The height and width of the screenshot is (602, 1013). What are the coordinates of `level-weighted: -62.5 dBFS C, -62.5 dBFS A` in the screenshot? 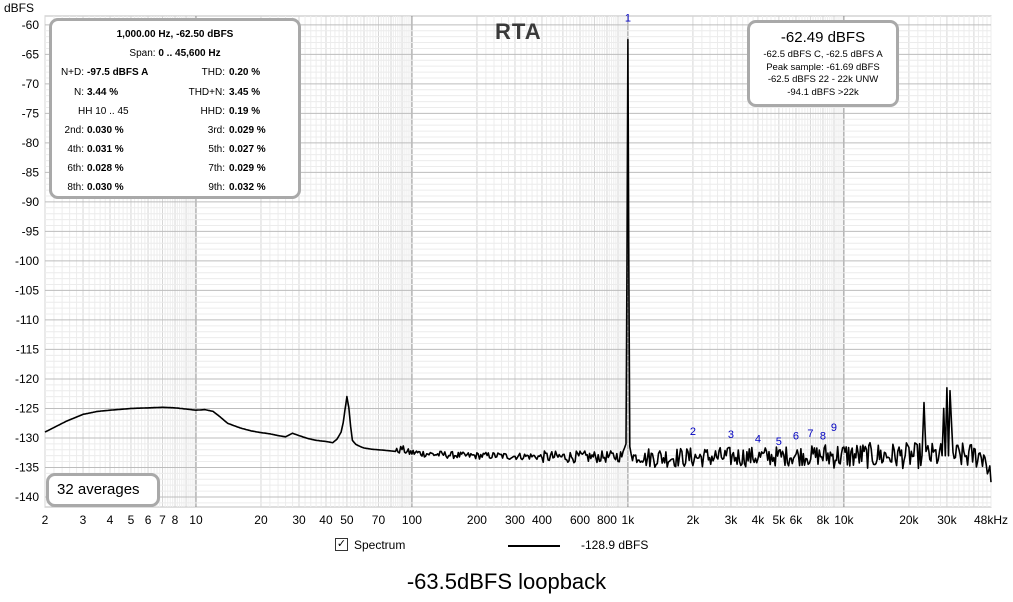 It's located at (823, 54).